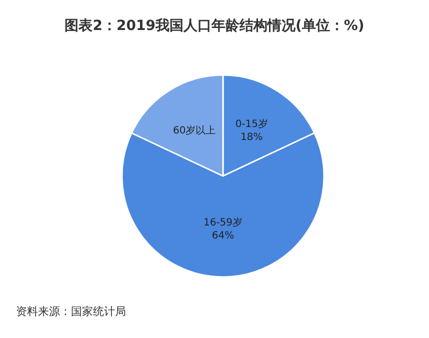 The image size is (429, 338). What do you see at coordinates (251, 137) in the screenshot?
I see `data-label: 18%` at bounding box center [251, 137].